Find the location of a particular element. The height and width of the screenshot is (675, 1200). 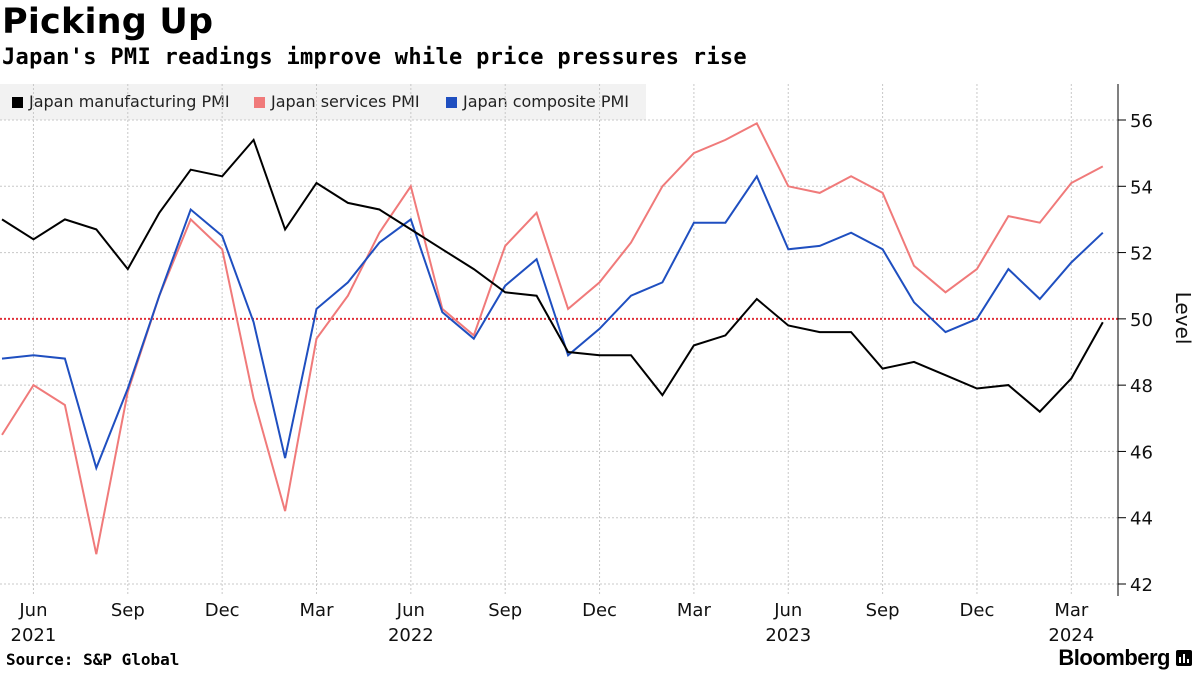

legend-swatch-composite is located at coordinates (451, 102).